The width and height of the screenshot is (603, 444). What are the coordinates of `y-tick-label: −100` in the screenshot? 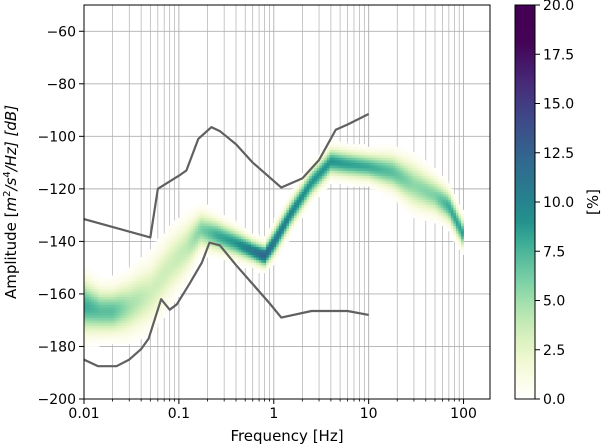 It's located at (57, 137).